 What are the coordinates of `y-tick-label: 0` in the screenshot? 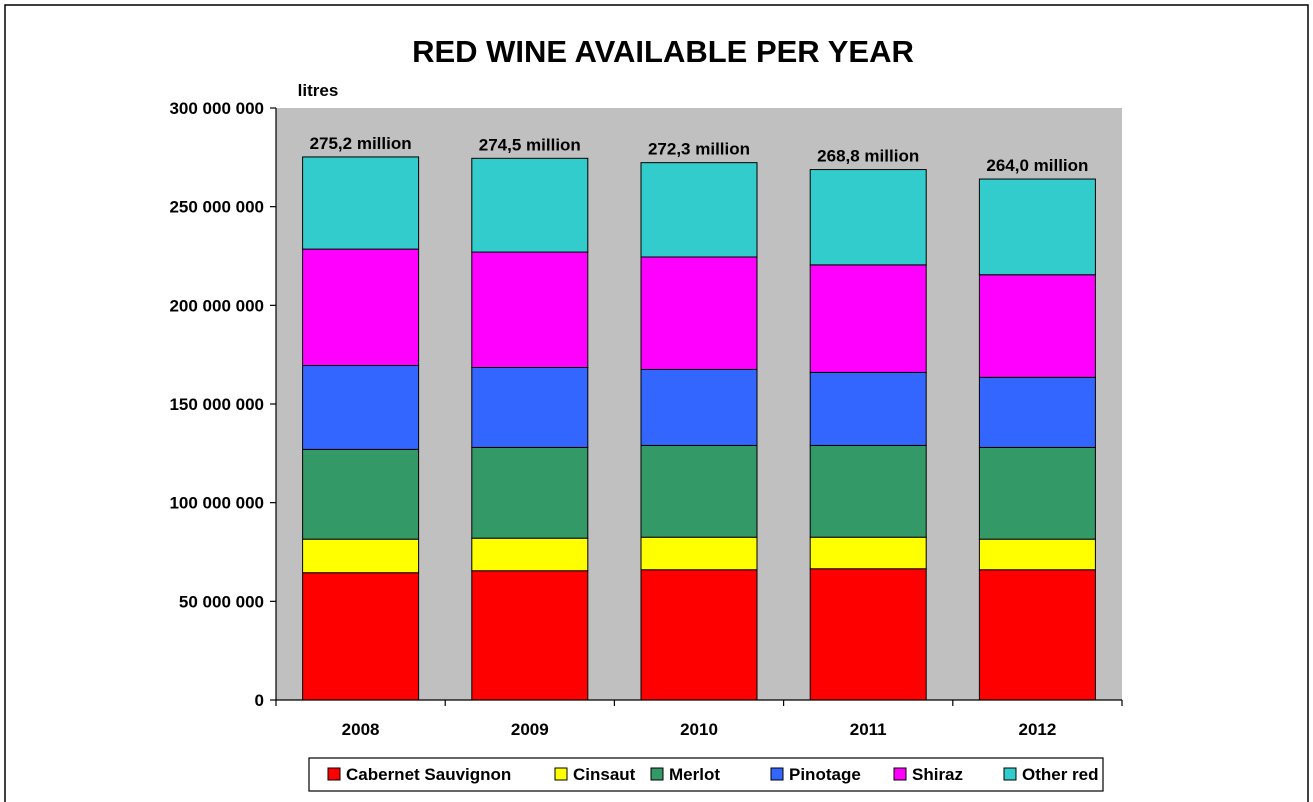 It's located at (259, 700).